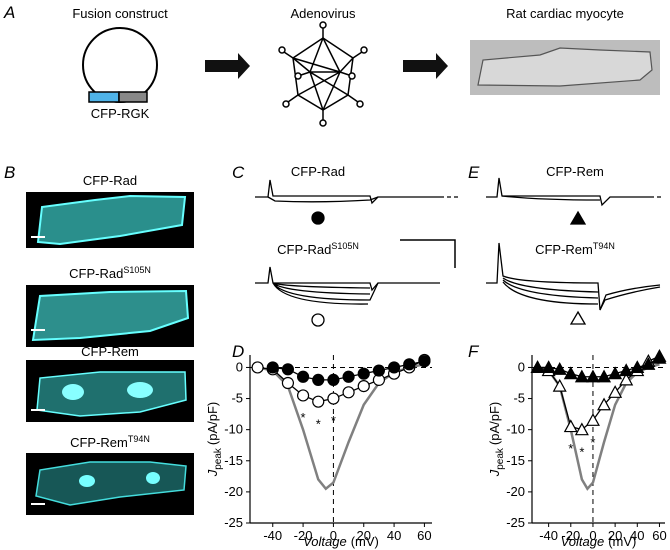 This screenshot has height=550, width=670. Describe the element at coordinates (615, 535) in the screenshot. I see `x-tick-label: 20` at that location.